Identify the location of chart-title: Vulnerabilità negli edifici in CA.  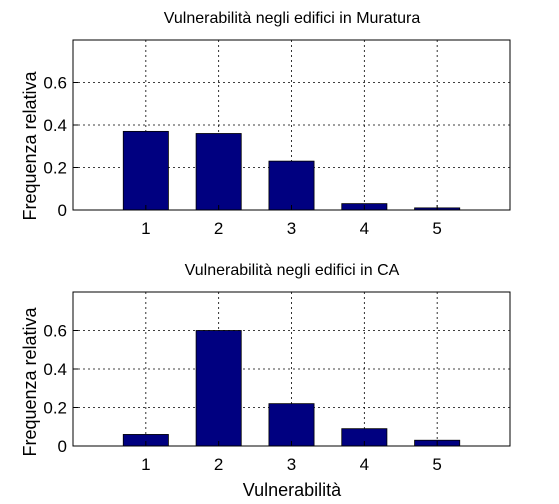
(292, 270).